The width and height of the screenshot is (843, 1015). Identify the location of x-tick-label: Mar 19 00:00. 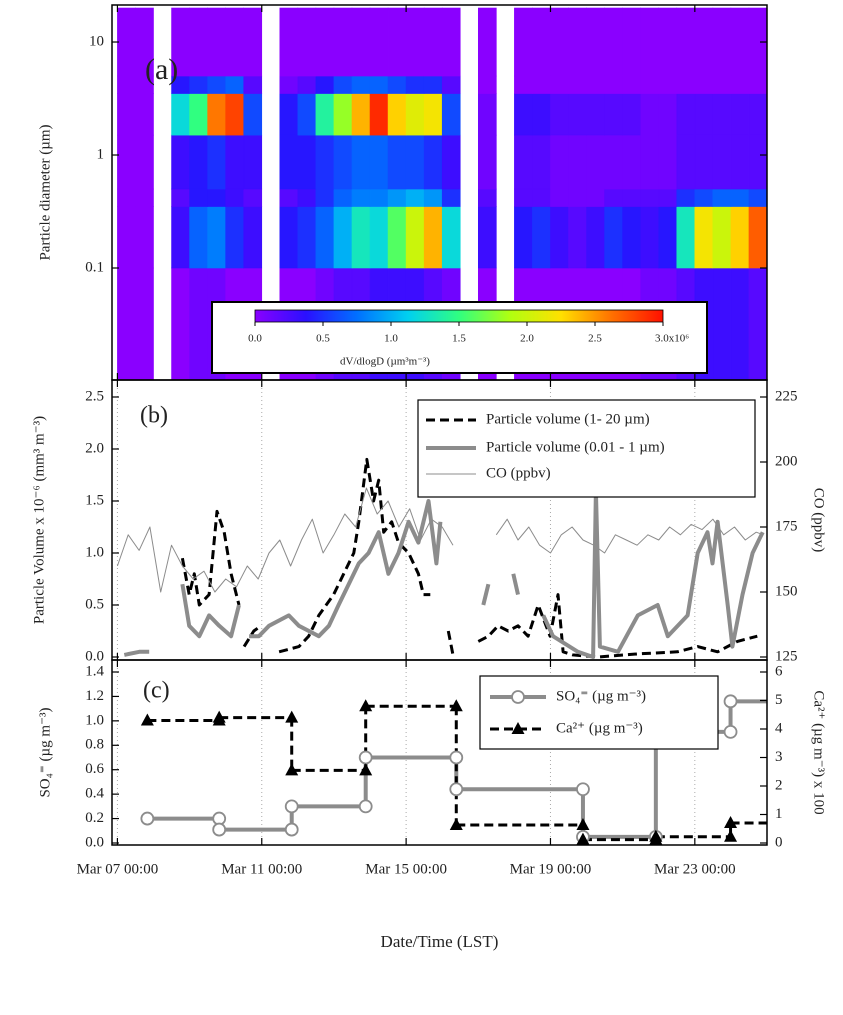
(551, 869).